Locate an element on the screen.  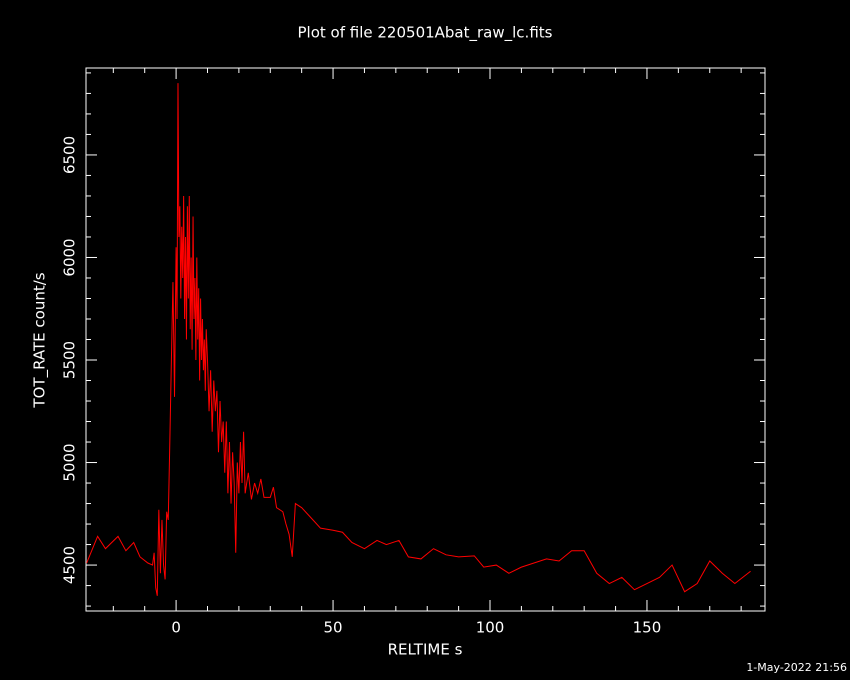
y-axis-label: TOT_RATE count/s is located at coordinates (40, 340).